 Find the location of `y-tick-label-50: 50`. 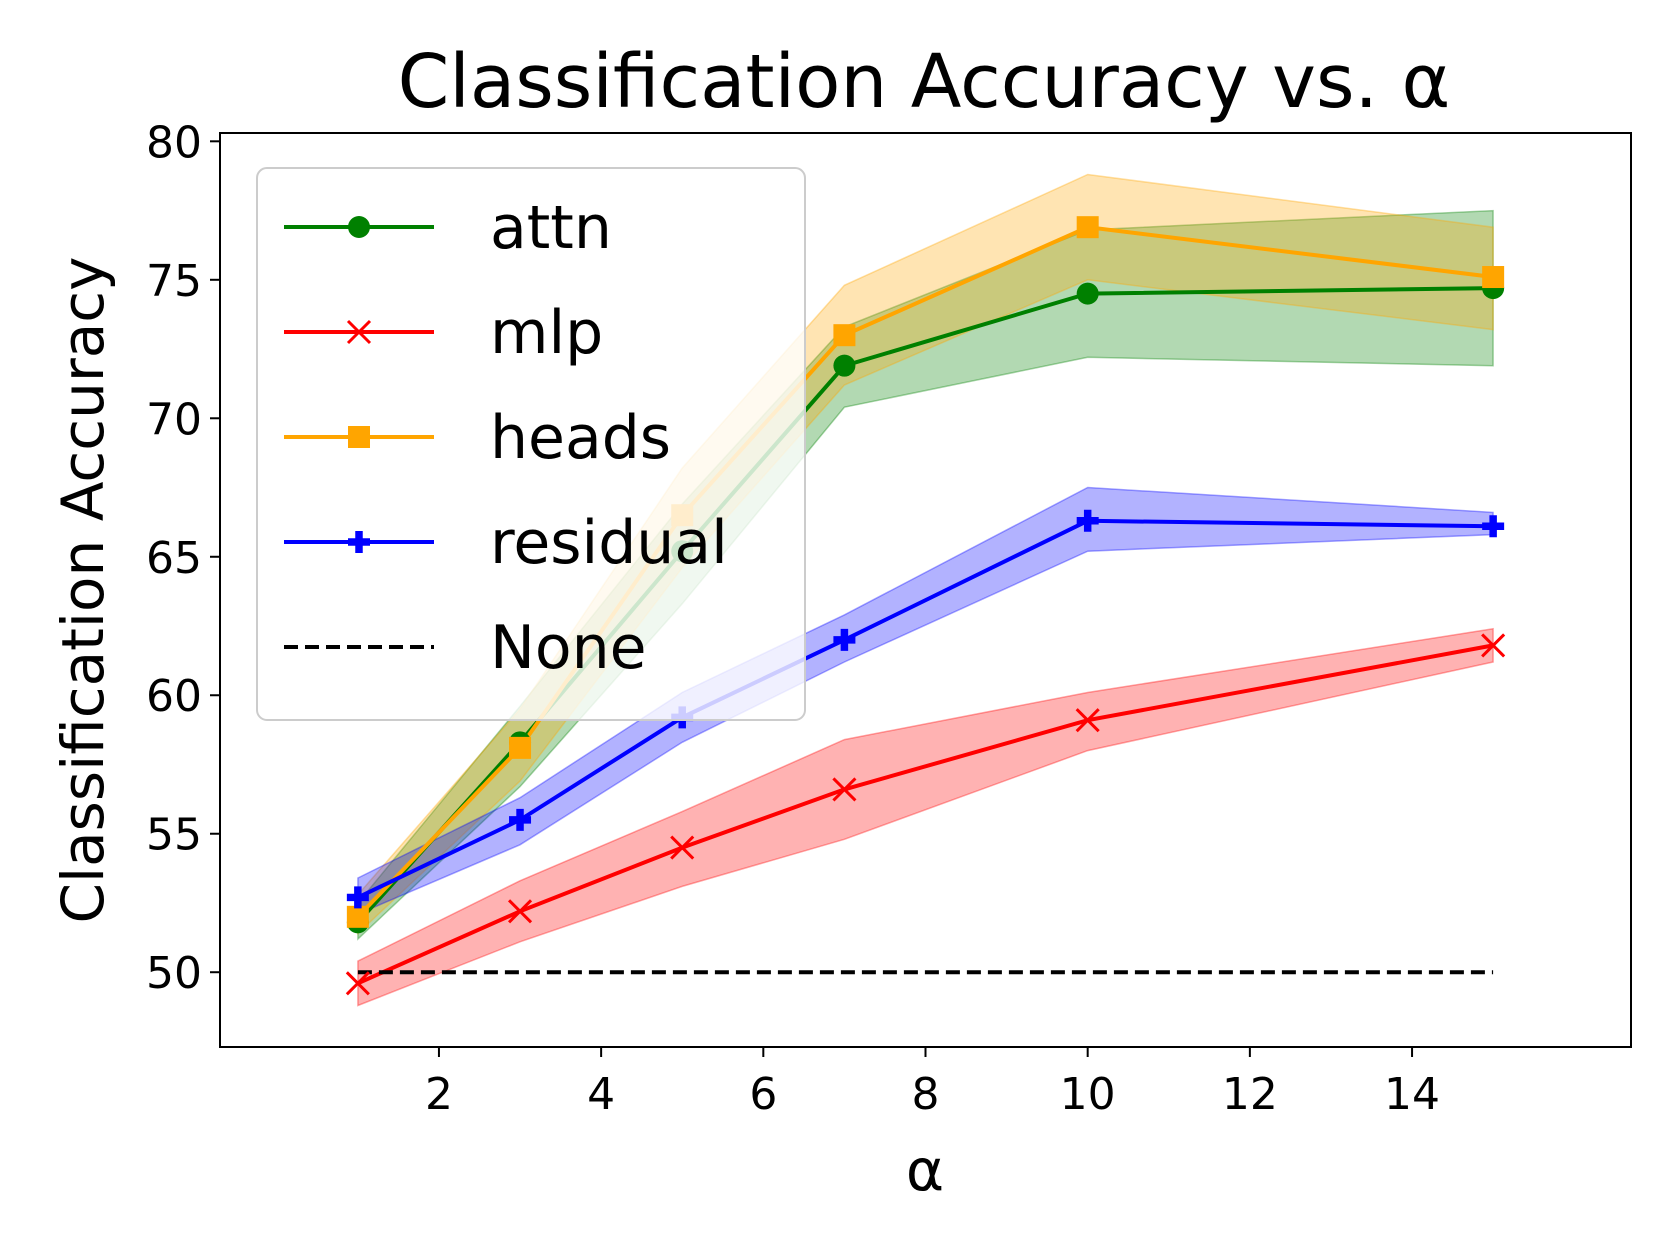

y-tick-label-50: 50 is located at coordinates (174, 973).